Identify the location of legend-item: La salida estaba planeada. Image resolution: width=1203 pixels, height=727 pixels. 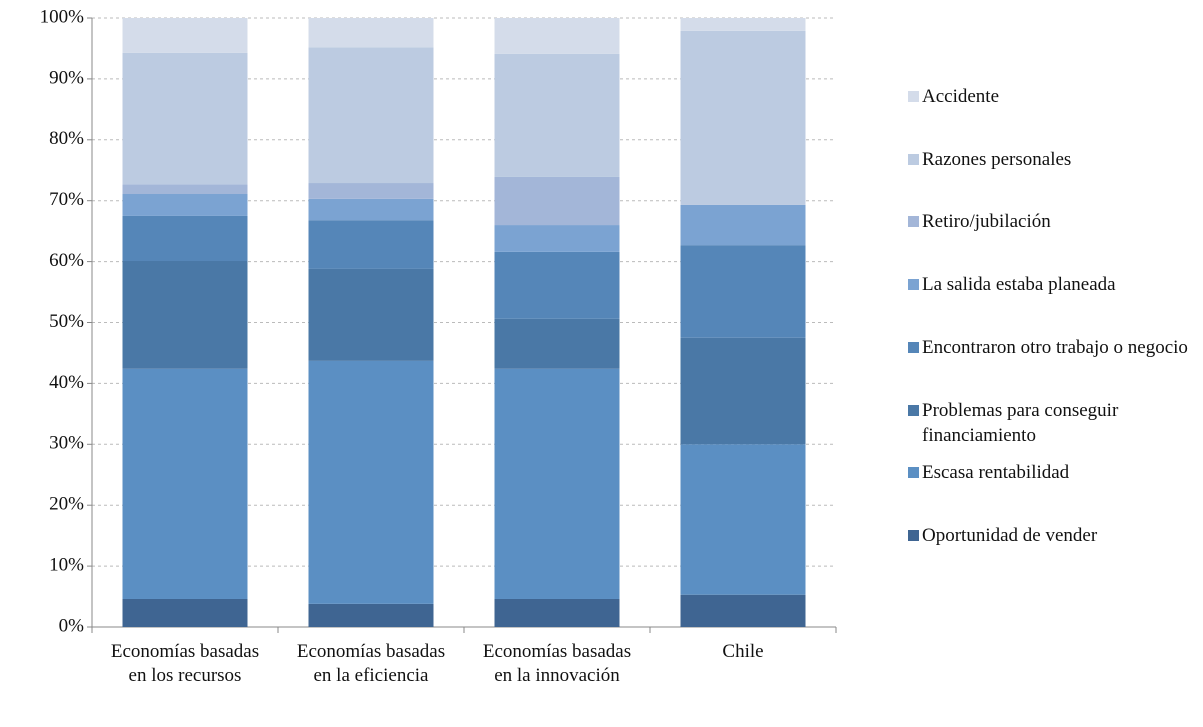
(1055, 284).